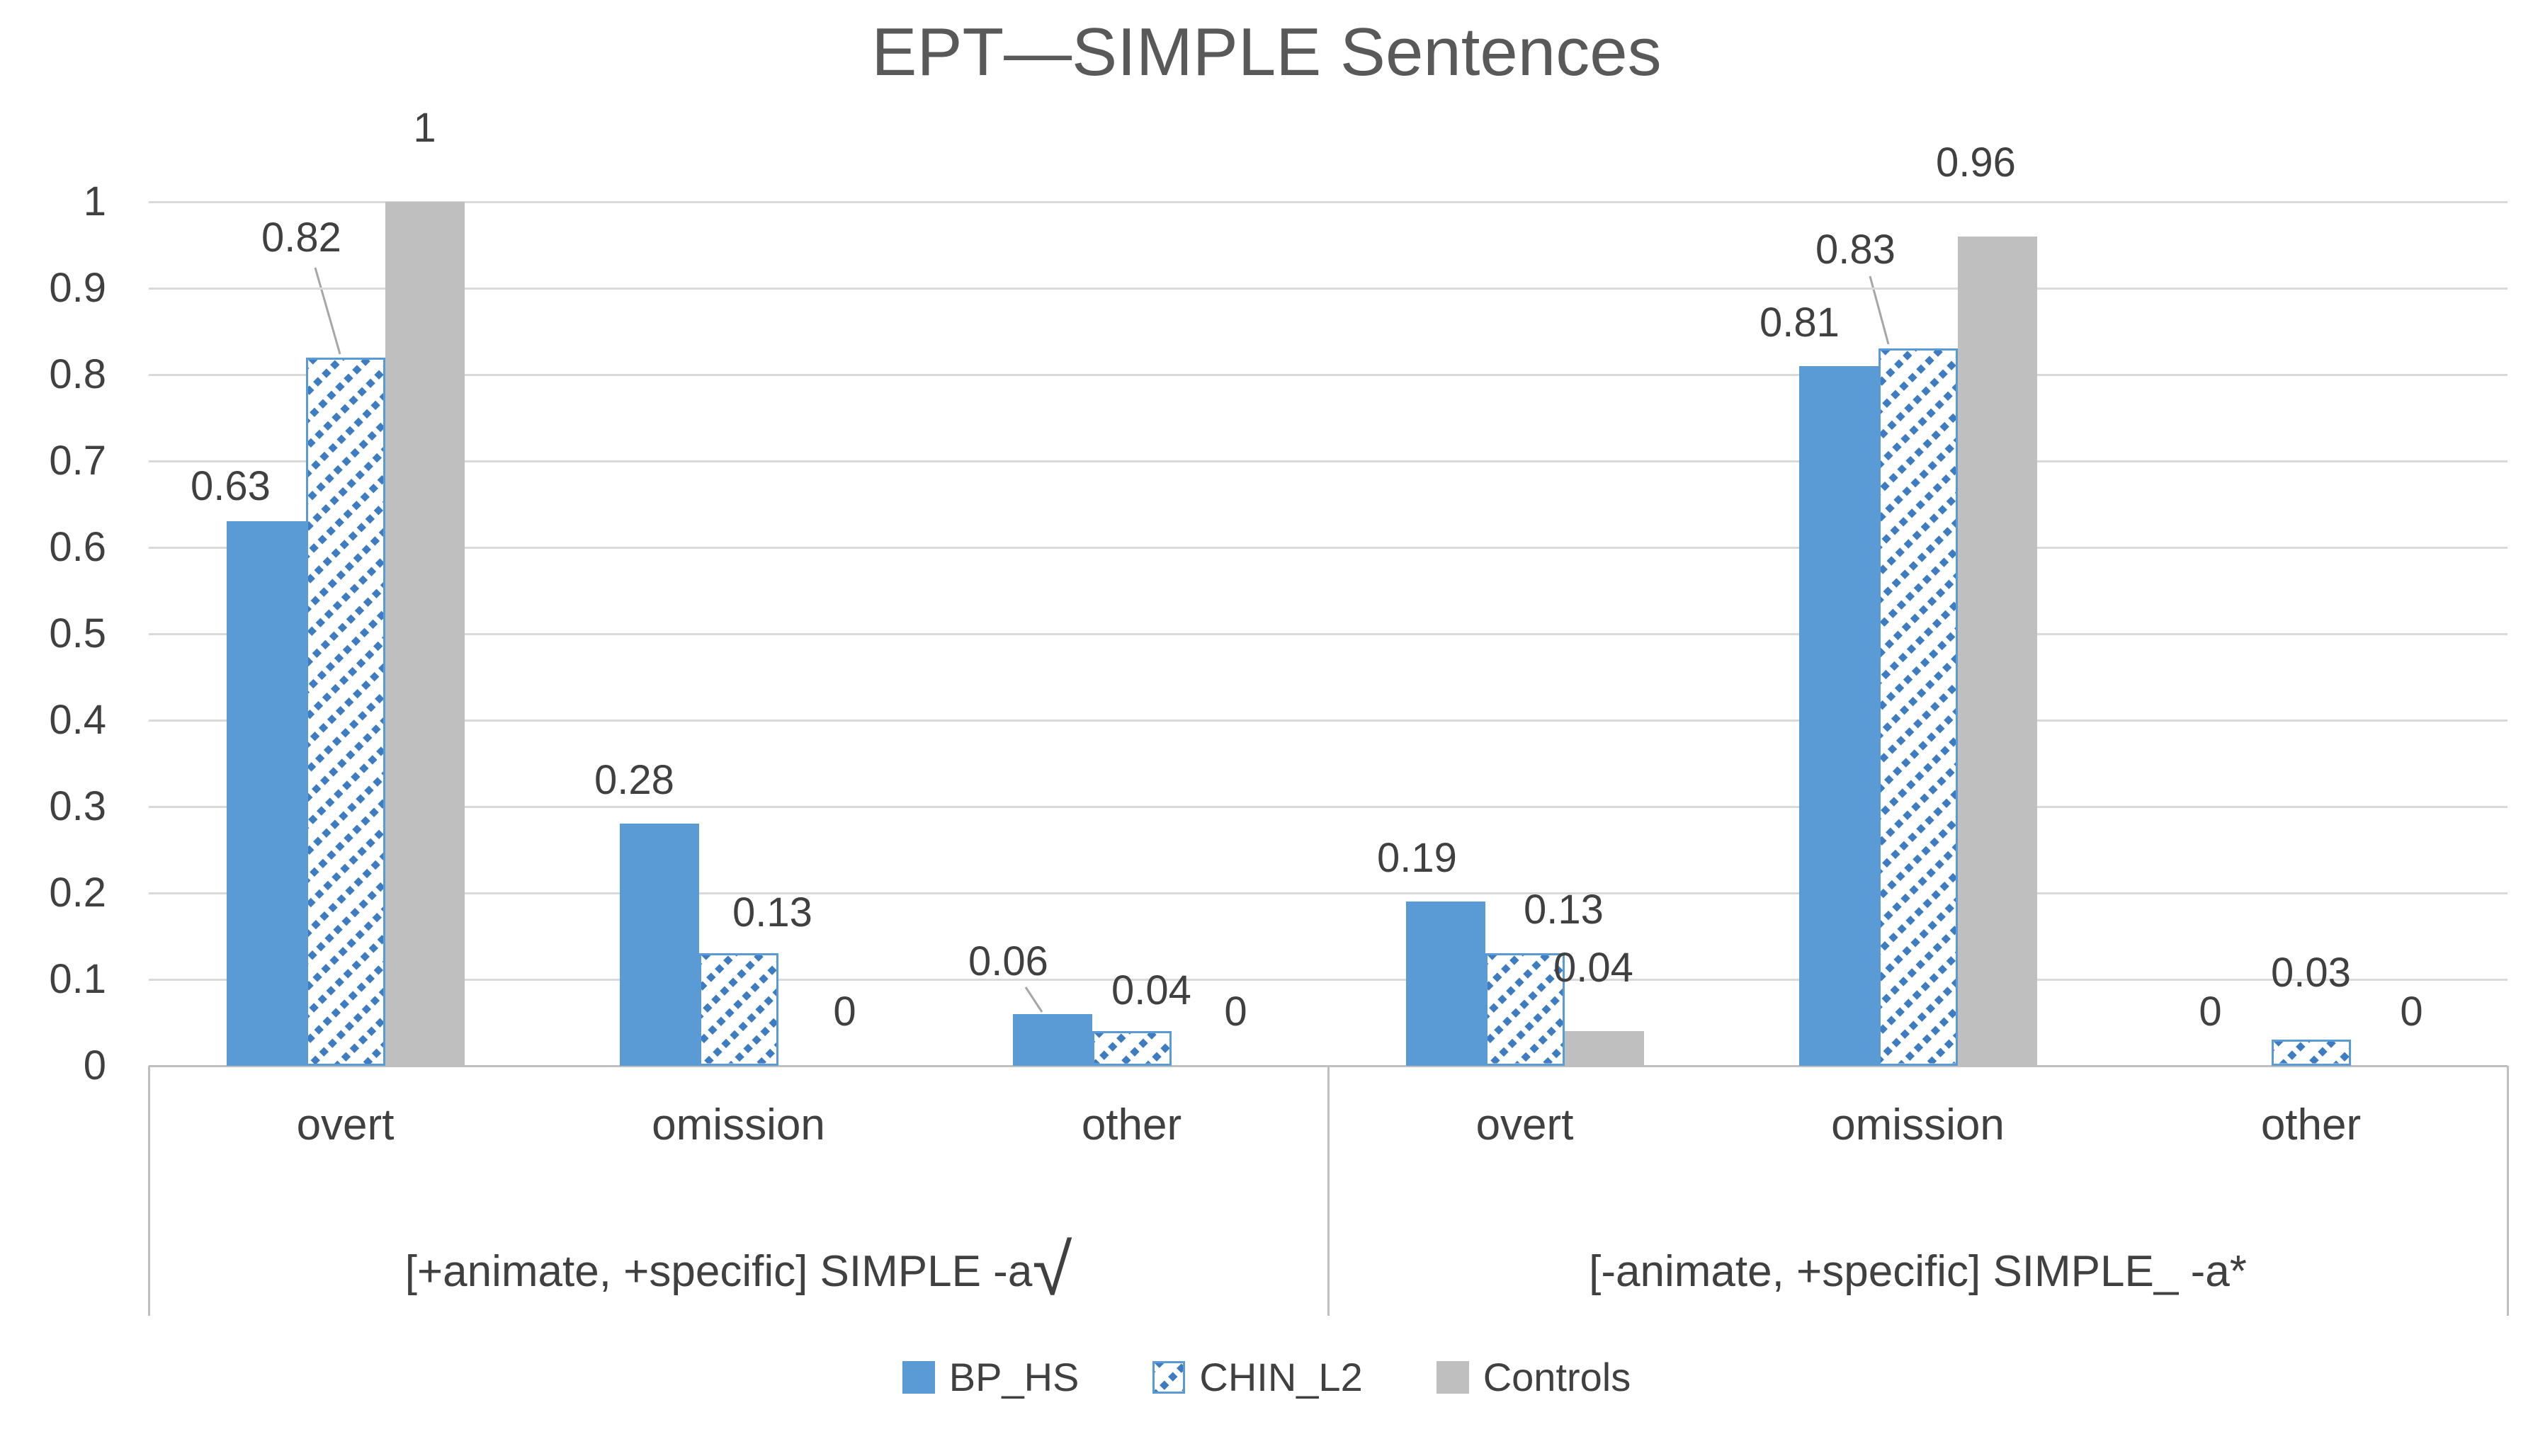 The image size is (2533, 1456). I want to click on legend-swatch-bp-hs, so click(919, 1377).